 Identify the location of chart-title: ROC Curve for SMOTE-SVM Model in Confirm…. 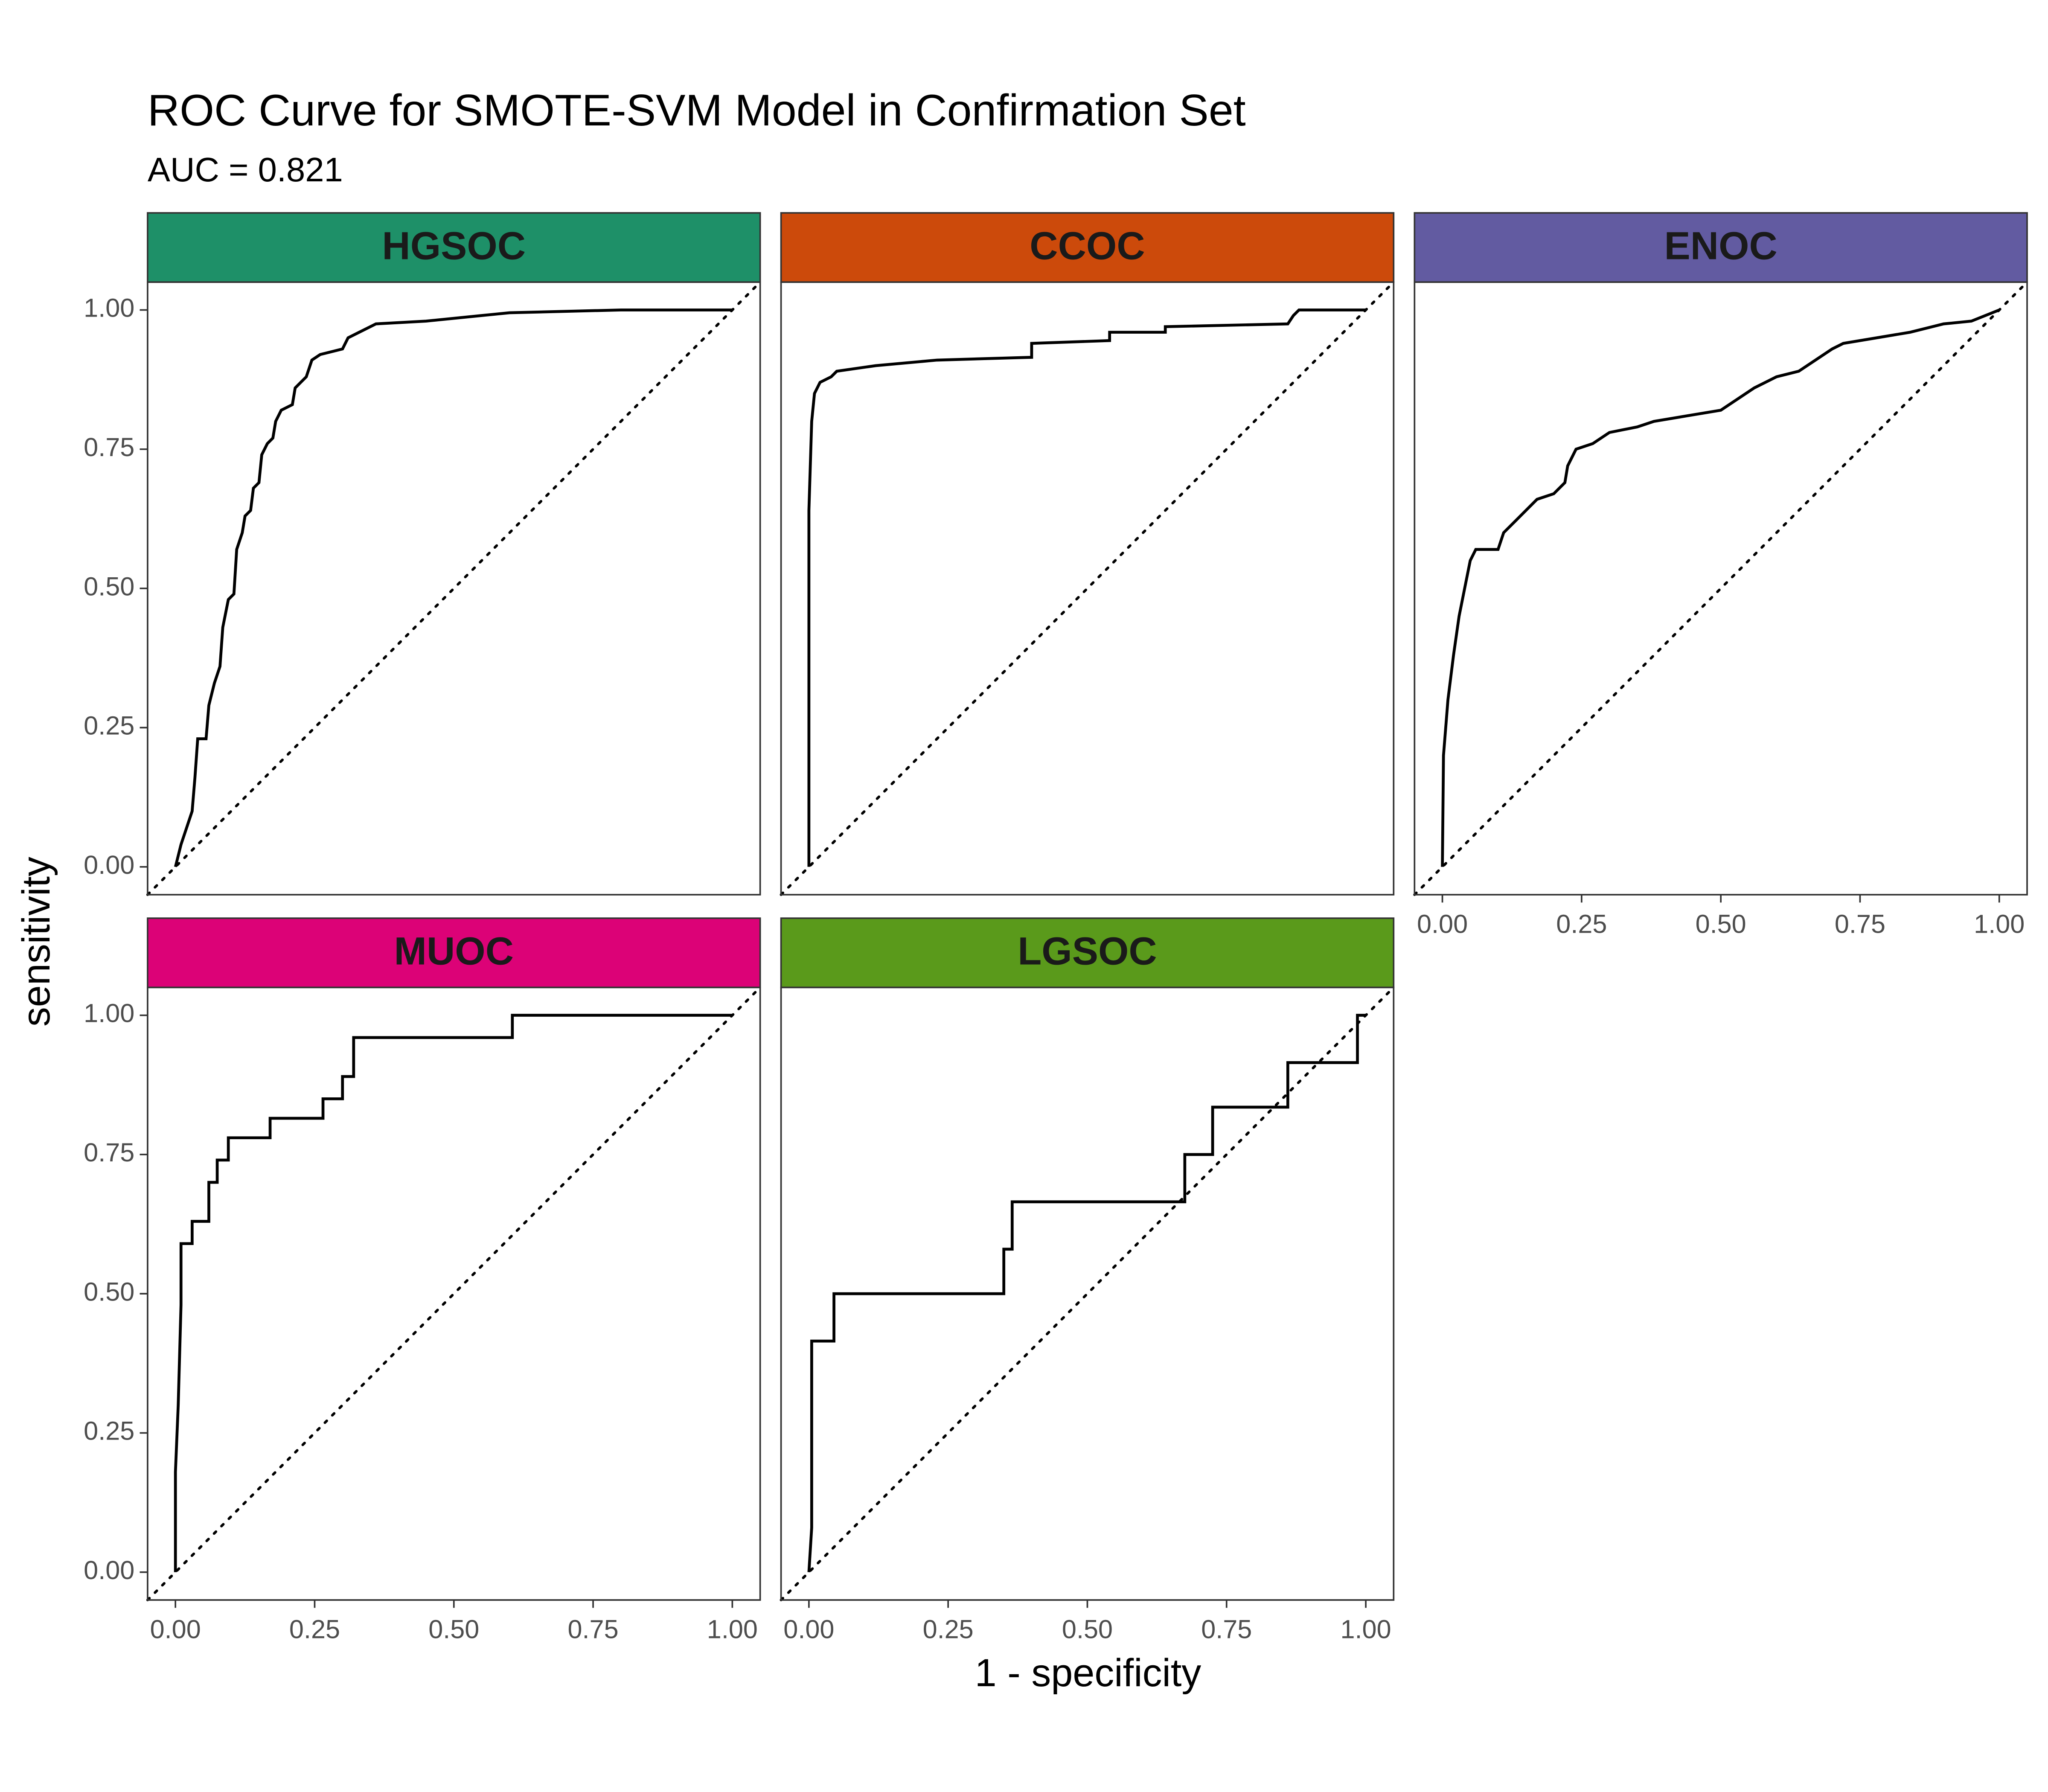
(697, 110).